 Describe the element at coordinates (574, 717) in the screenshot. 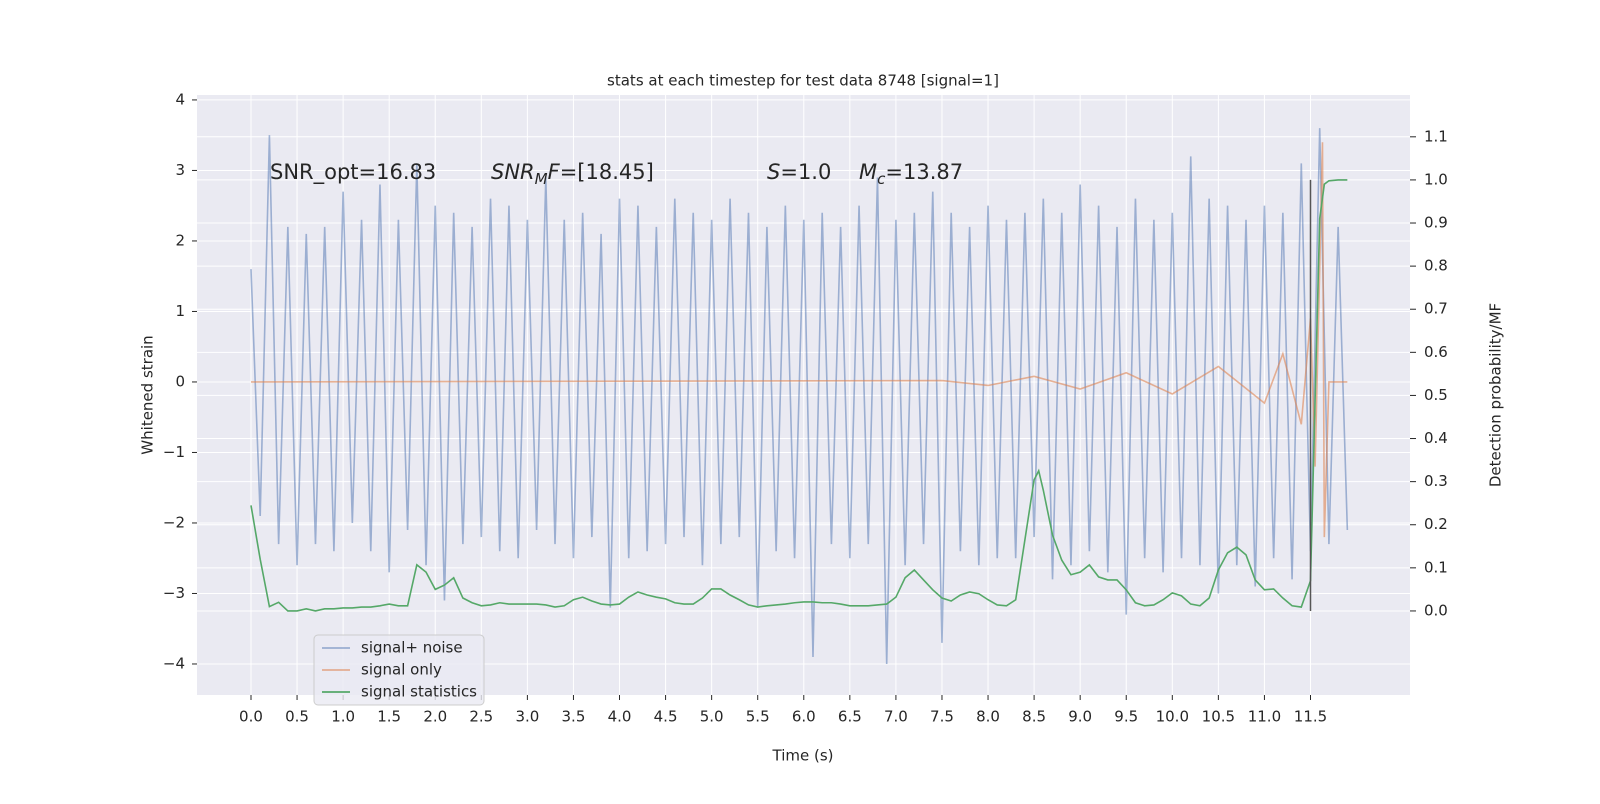

I see `x-tick-label: 3.5` at that location.